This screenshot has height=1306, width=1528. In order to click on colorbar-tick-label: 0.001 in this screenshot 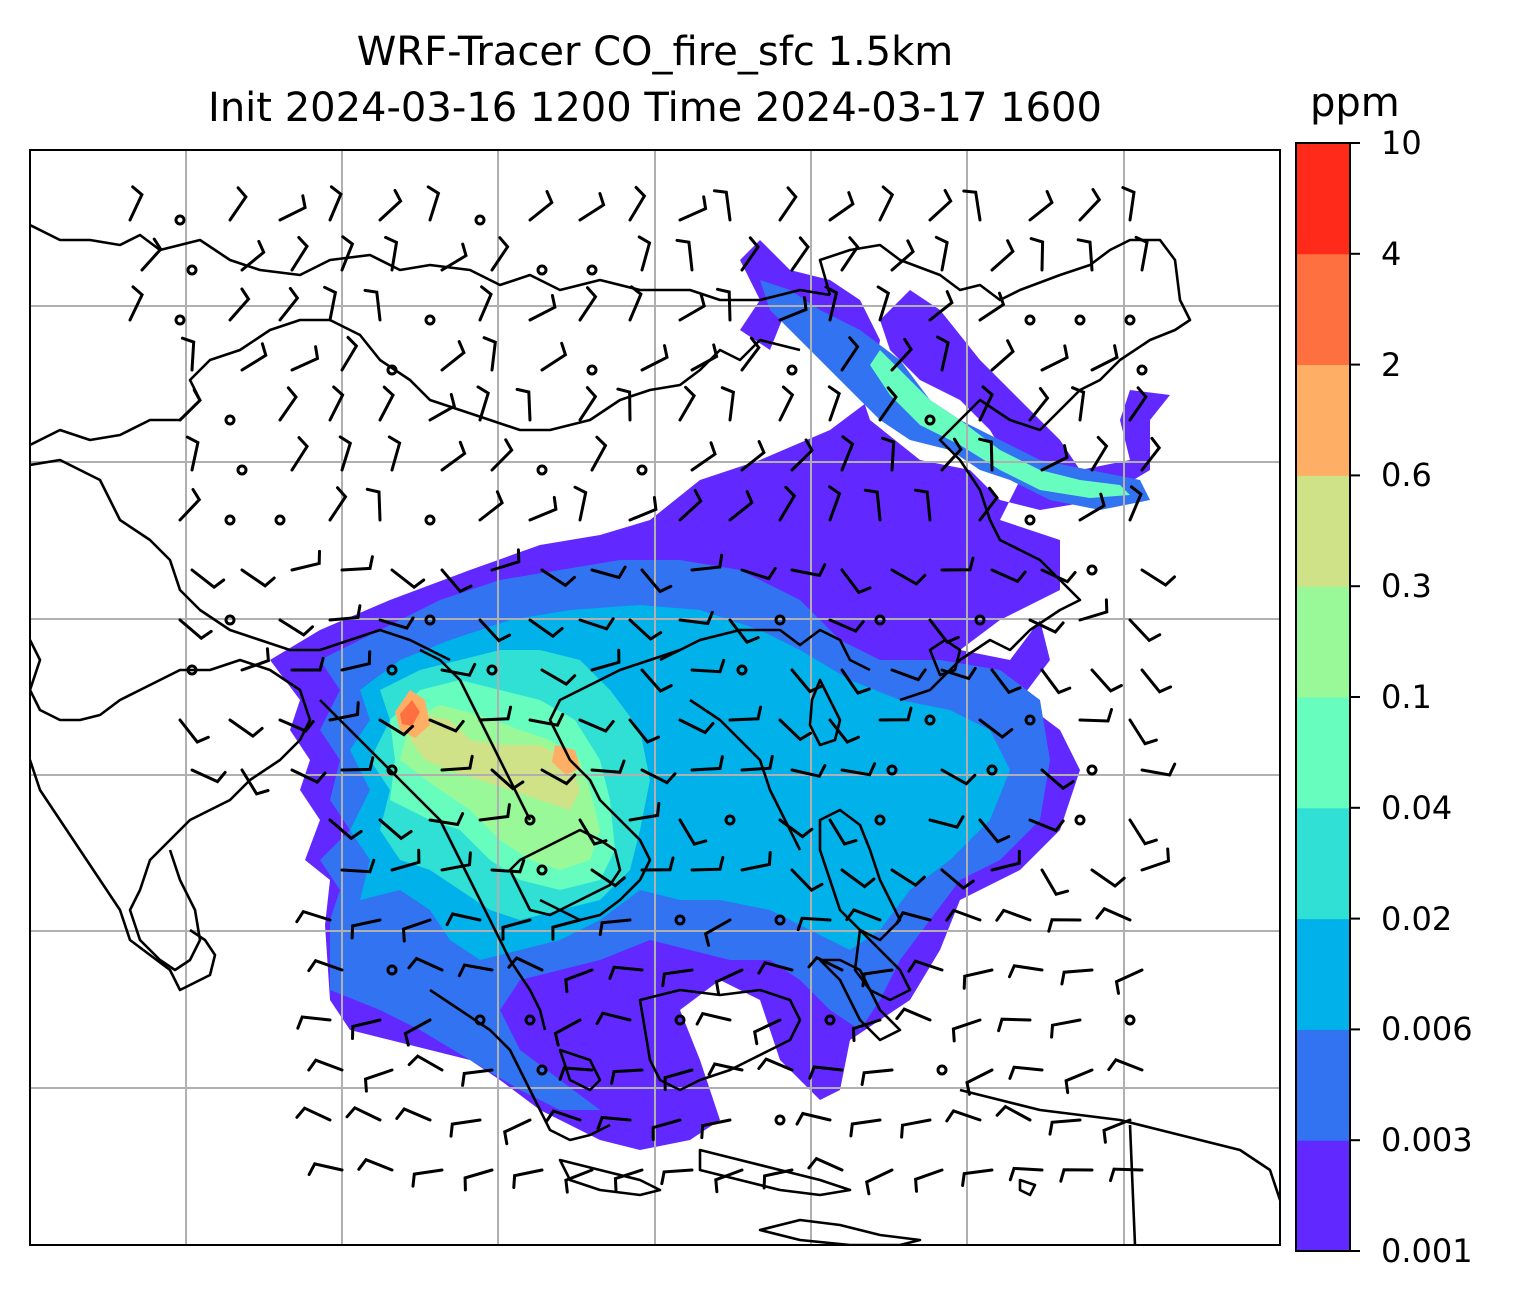, I will do `click(1427, 1251)`.